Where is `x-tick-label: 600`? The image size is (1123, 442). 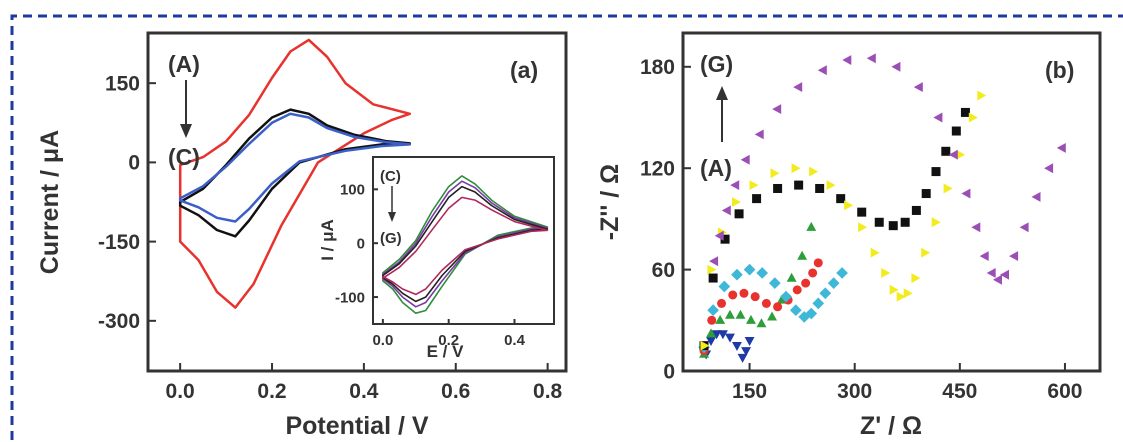 x-tick-label: 600 is located at coordinates (1064, 391).